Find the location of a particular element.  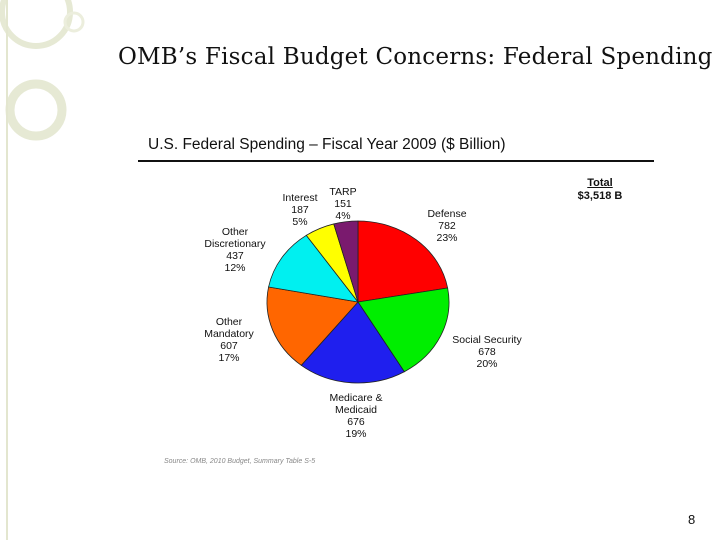

slice-label-social-security: Social Security 678 20% is located at coordinates (486, 352).